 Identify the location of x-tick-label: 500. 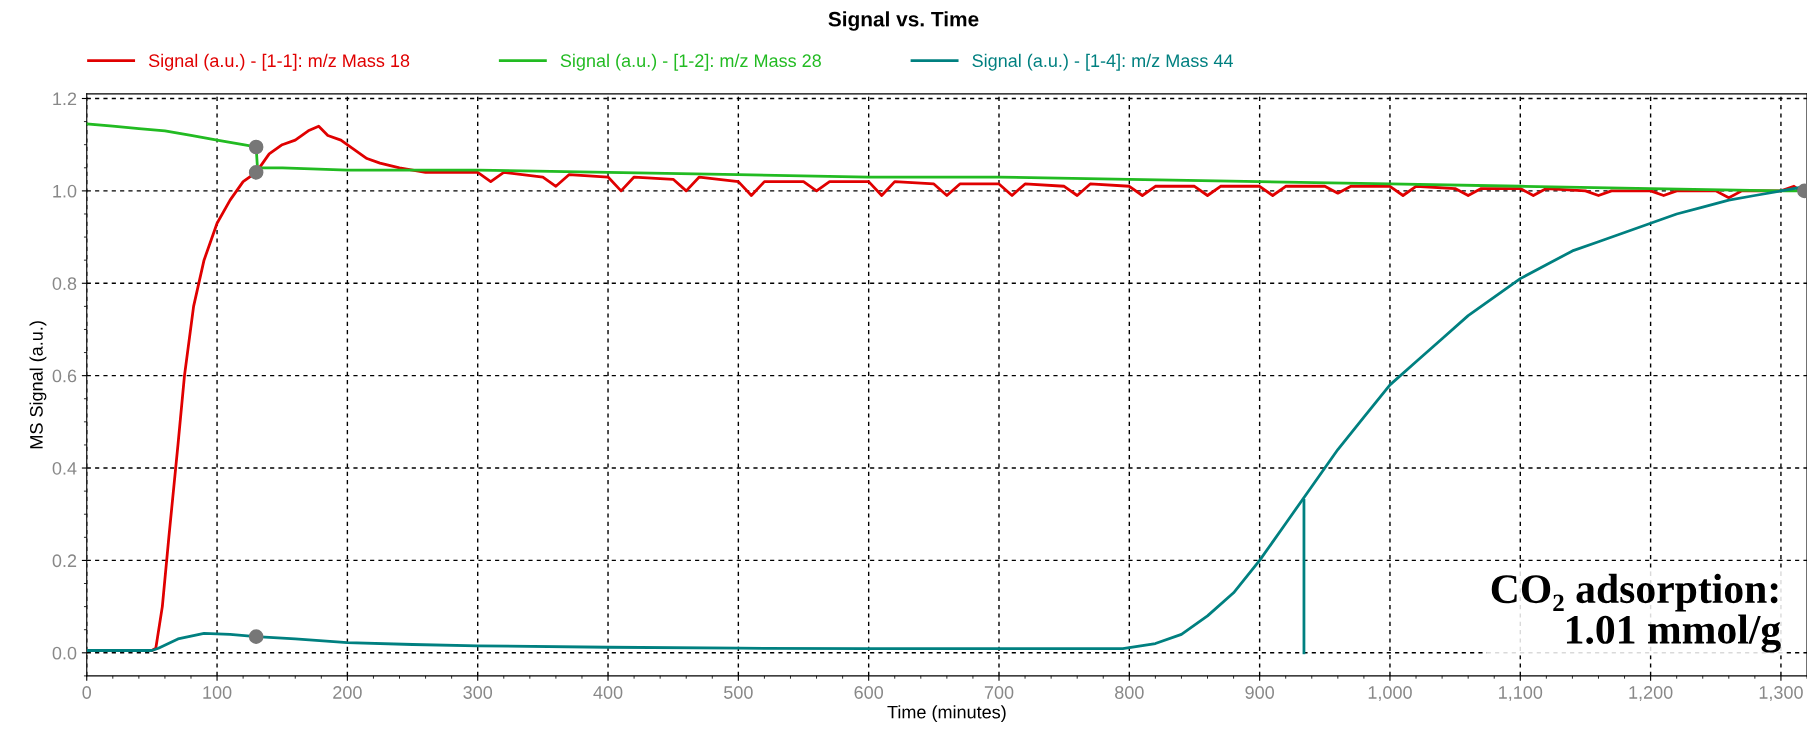
(738, 692).